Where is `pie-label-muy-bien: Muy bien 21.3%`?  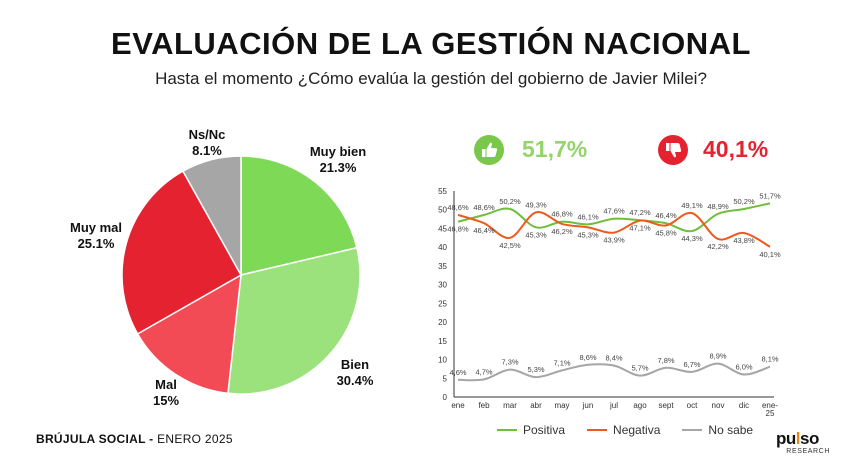 pie-label-muy-bien: Muy bien 21.3% is located at coordinates (338, 160).